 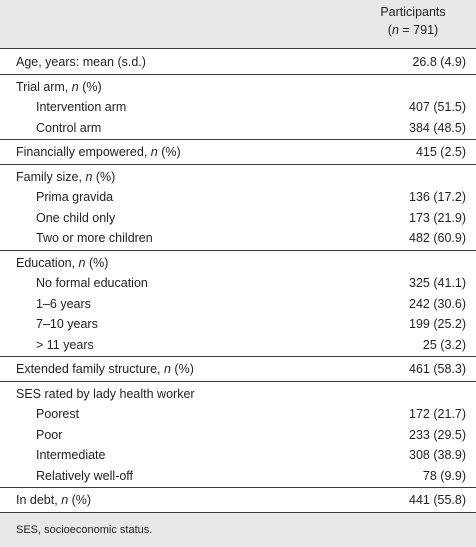 I want to click on table-row: Relatively well-off 78 (9.9), so click(x=238, y=476).